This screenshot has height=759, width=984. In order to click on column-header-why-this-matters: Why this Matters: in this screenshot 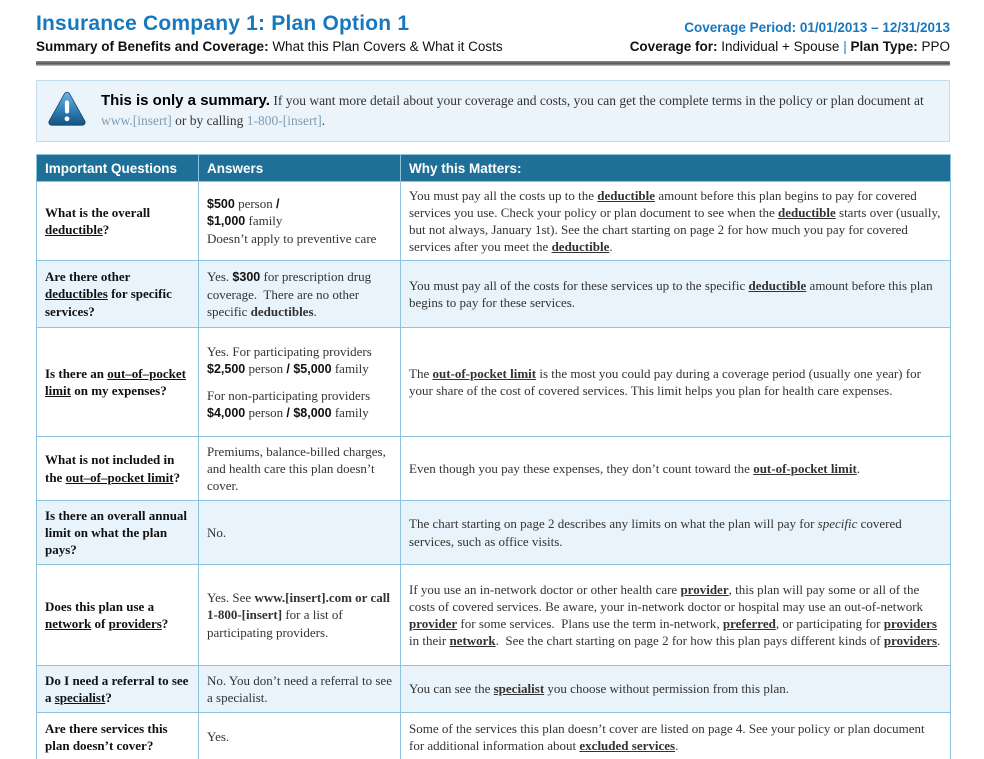, I will do `click(675, 168)`.